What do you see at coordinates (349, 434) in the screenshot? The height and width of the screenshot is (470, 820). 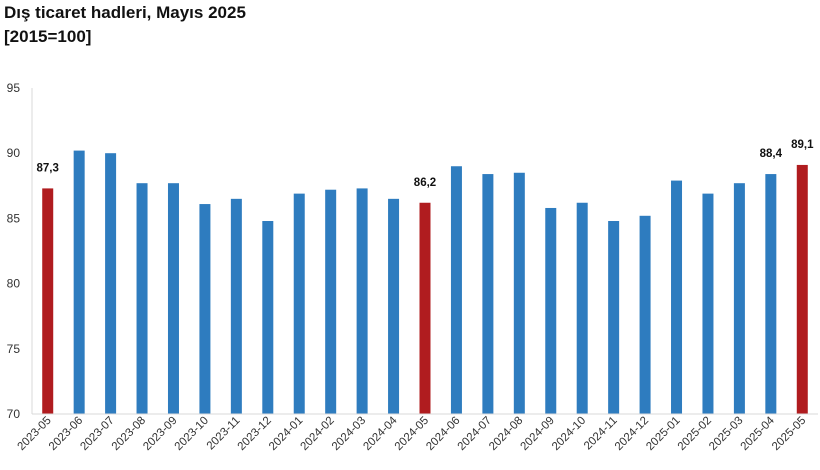 I see `x-tick-label: 2024-03` at bounding box center [349, 434].